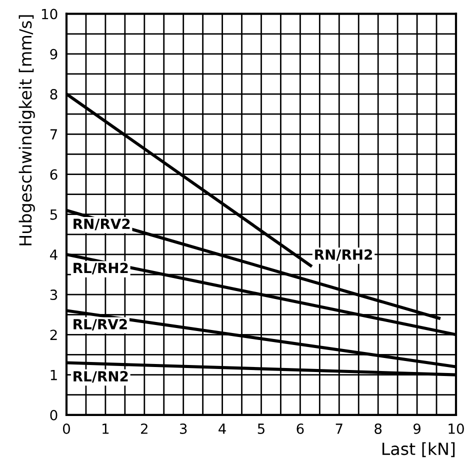  I want to click on x-tick-label: 3, so click(183, 428).